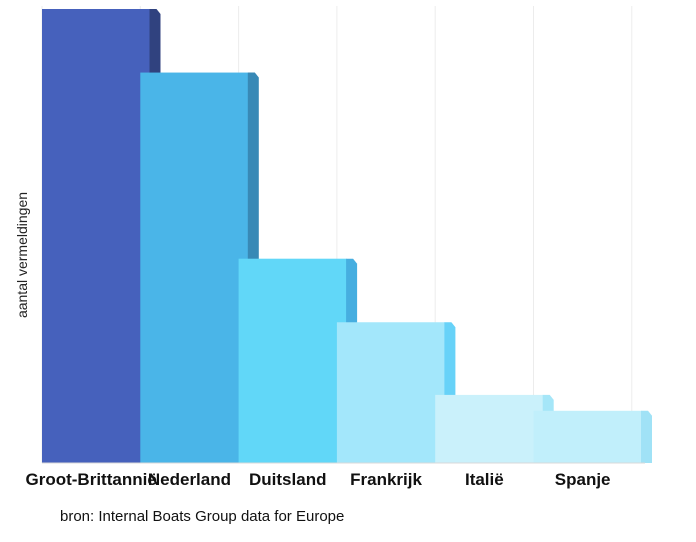 Image resolution: width=696 pixels, height=542 pixels. What do you see at coordinates (583, 479) in the screenshot?
I see `category-label: Spanje` at bounding box center [583, 479].